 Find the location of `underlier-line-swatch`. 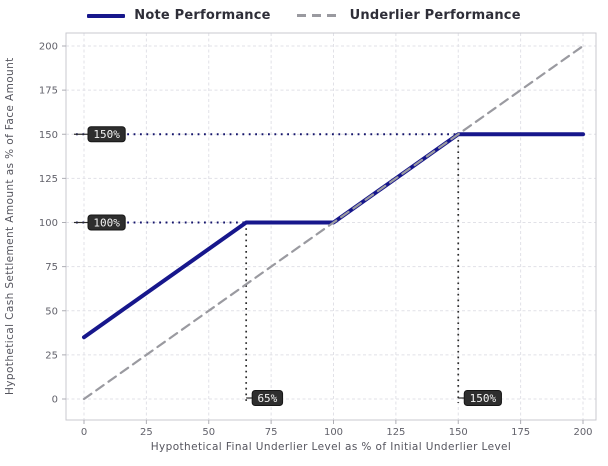

underlier-line-swatch is located at coordinates (318, 15).